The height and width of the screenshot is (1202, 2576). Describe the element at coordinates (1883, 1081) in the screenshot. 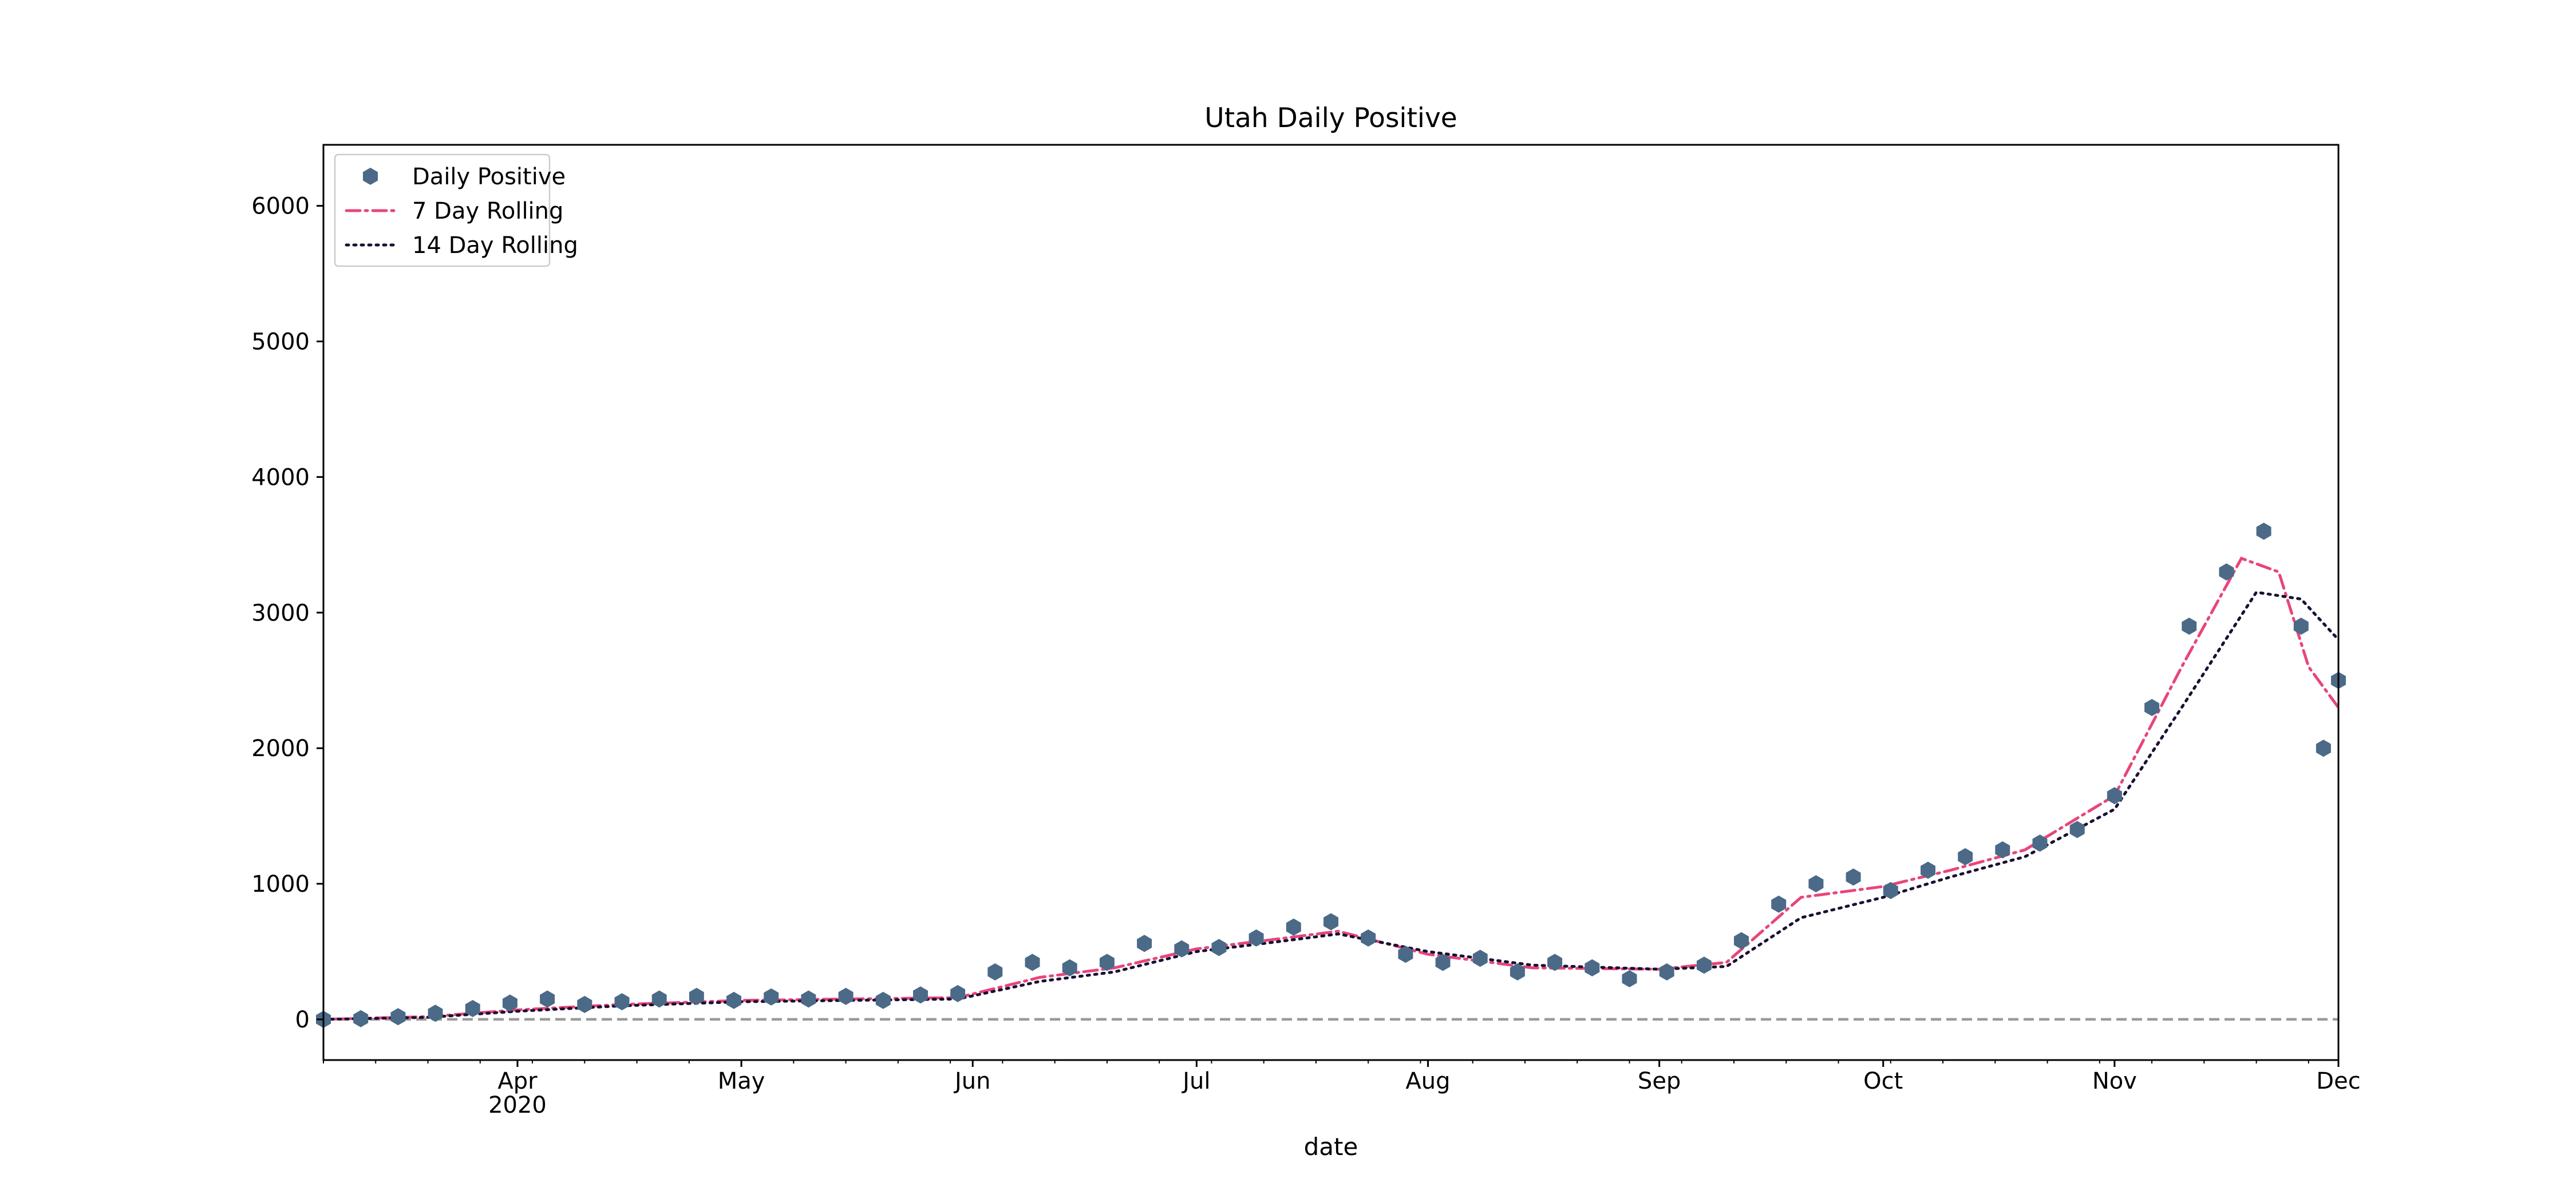

I see `x-tick-label: Oct` at that location.